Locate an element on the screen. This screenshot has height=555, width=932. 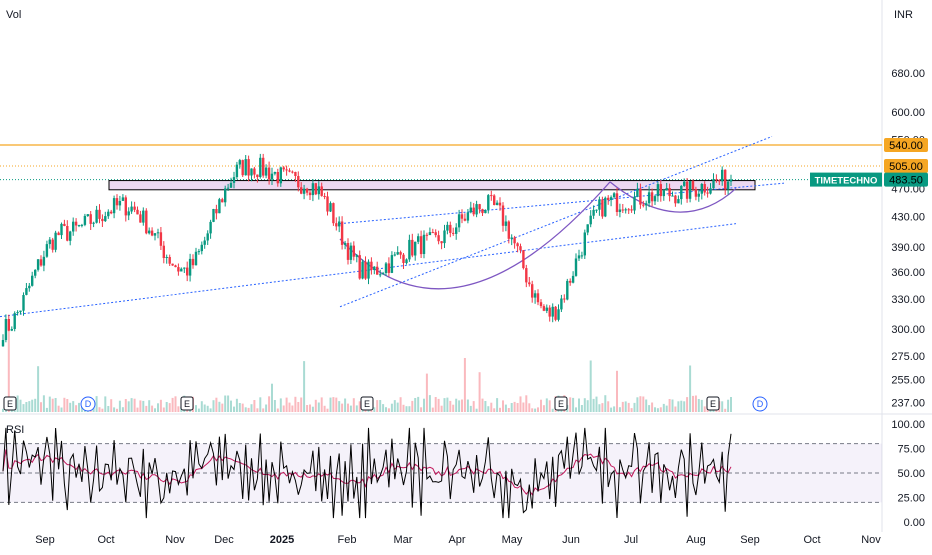
earnings-marker: E is located at coordinates (187, 403).